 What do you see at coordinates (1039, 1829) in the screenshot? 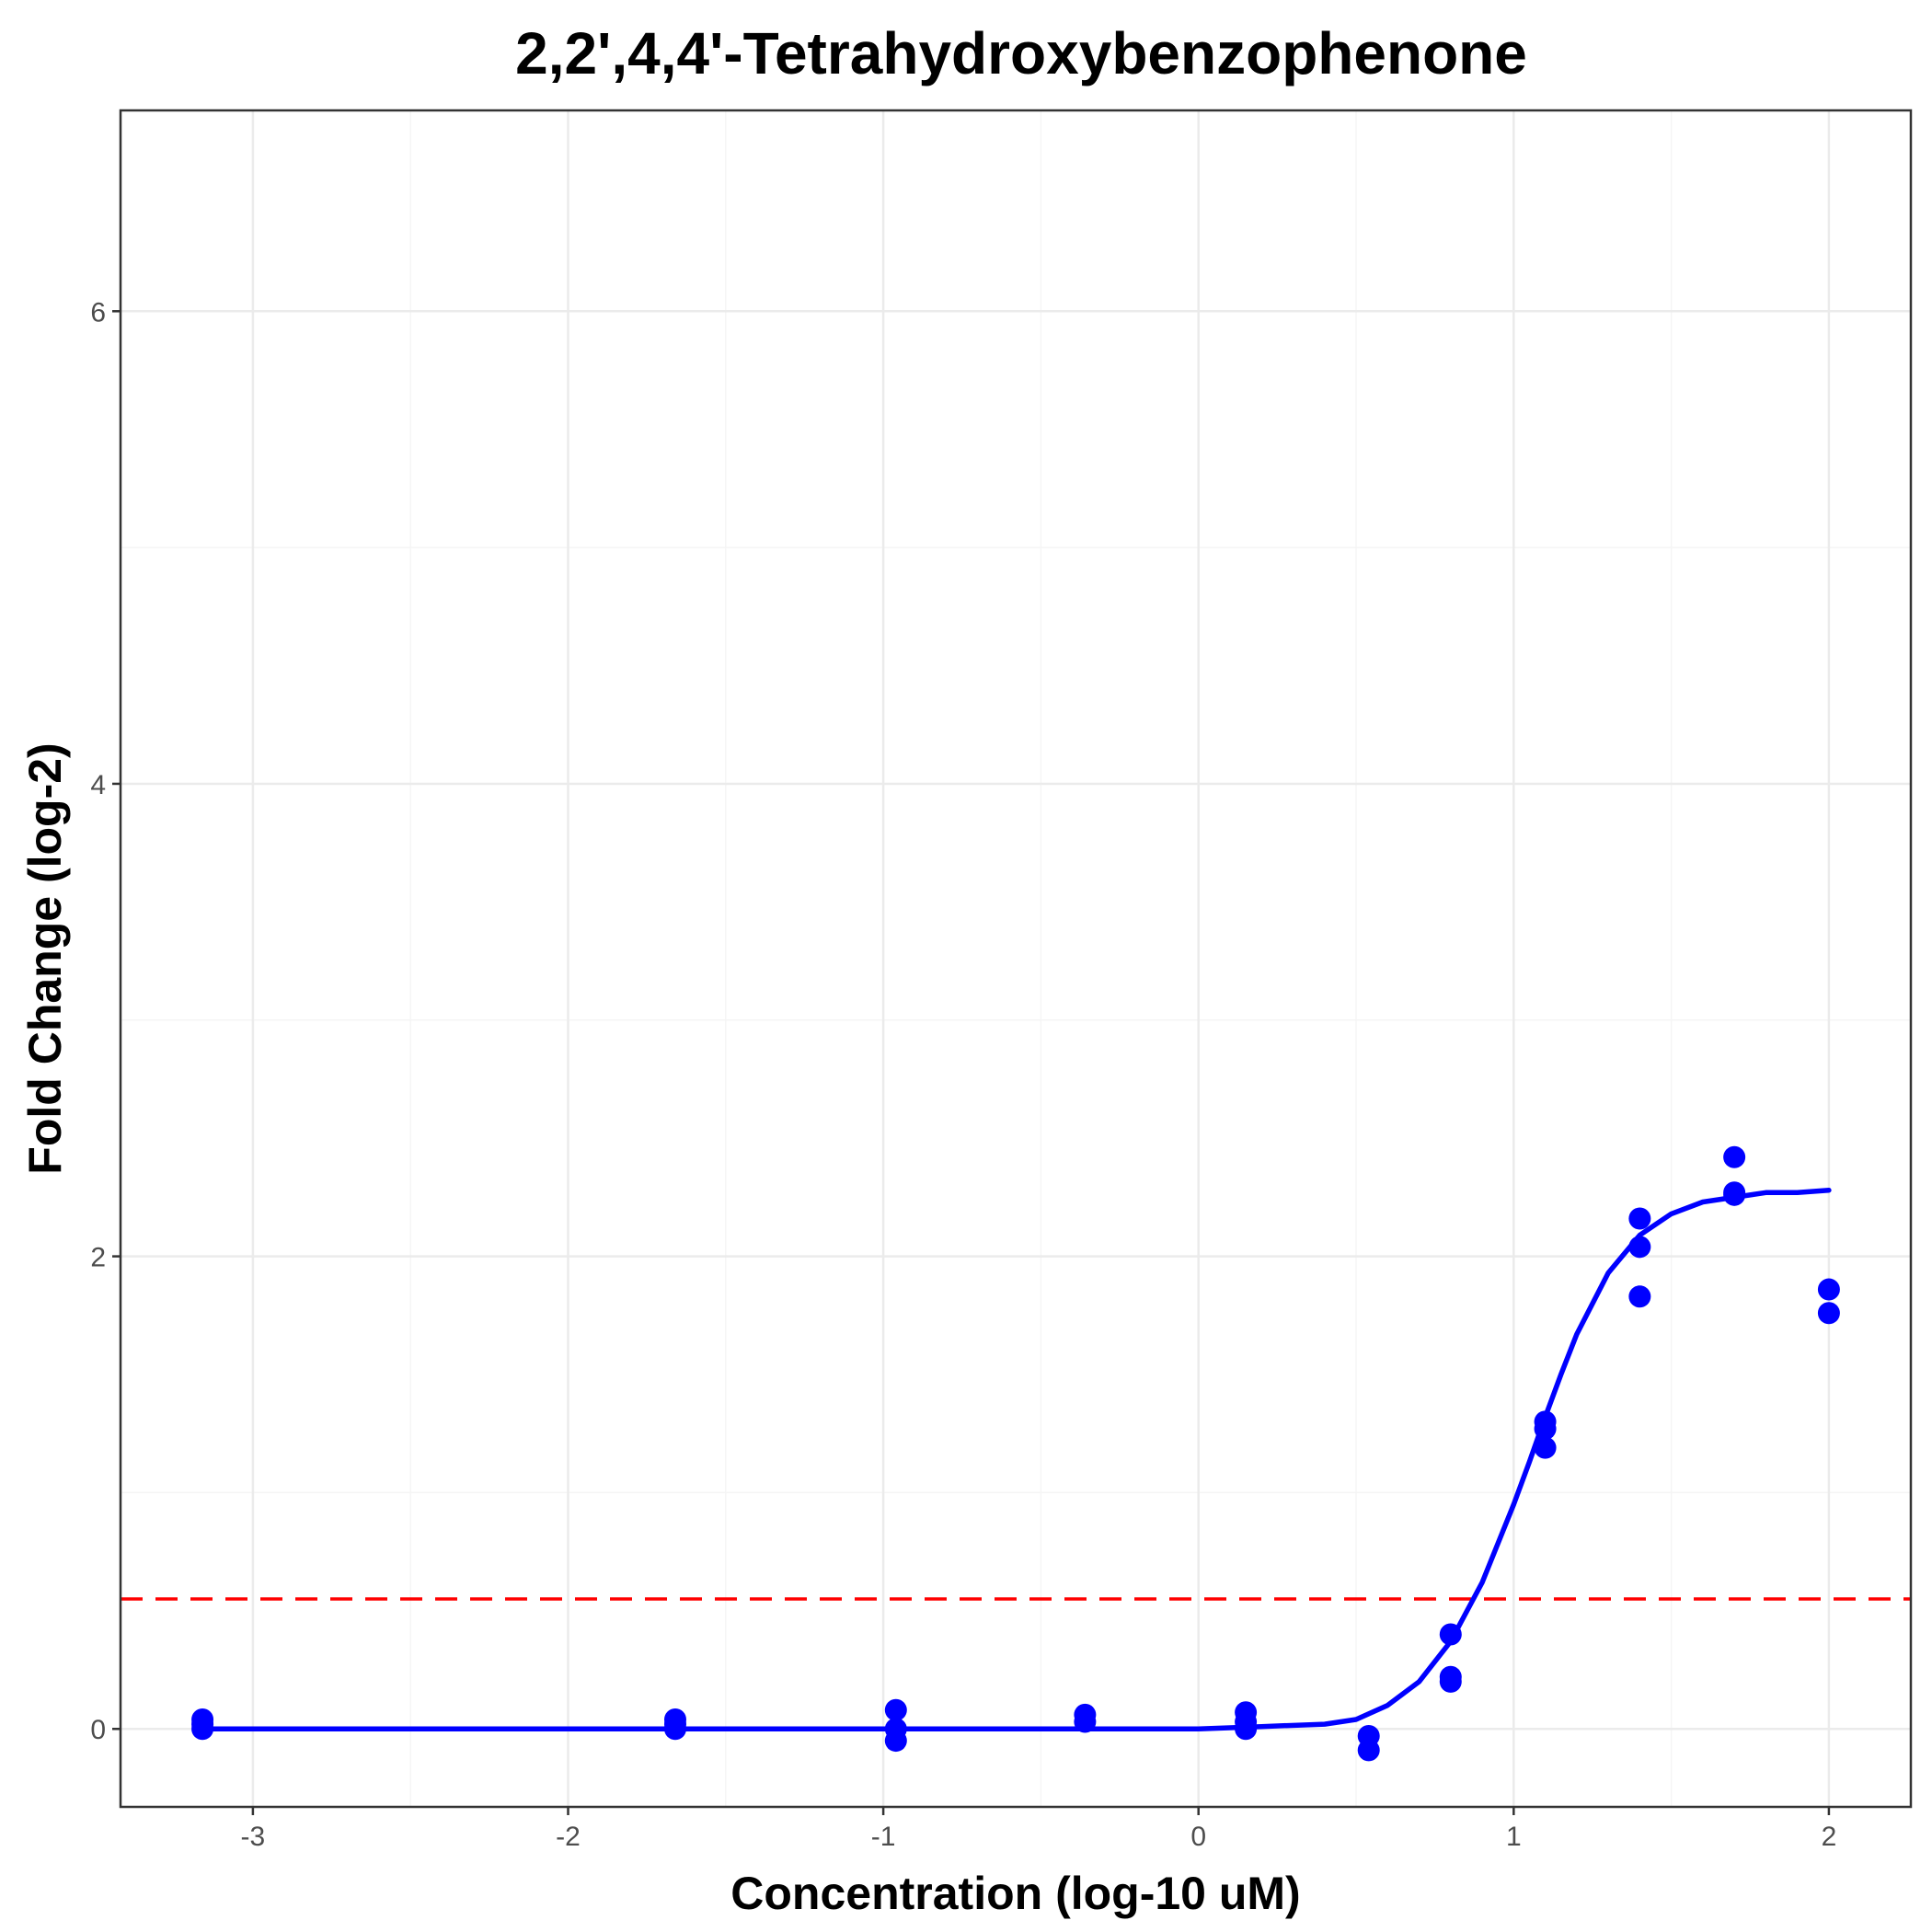
I see `x-axis-ticks: -3 -2 -1 0 1 2` at bounding box center [1039, 1829].